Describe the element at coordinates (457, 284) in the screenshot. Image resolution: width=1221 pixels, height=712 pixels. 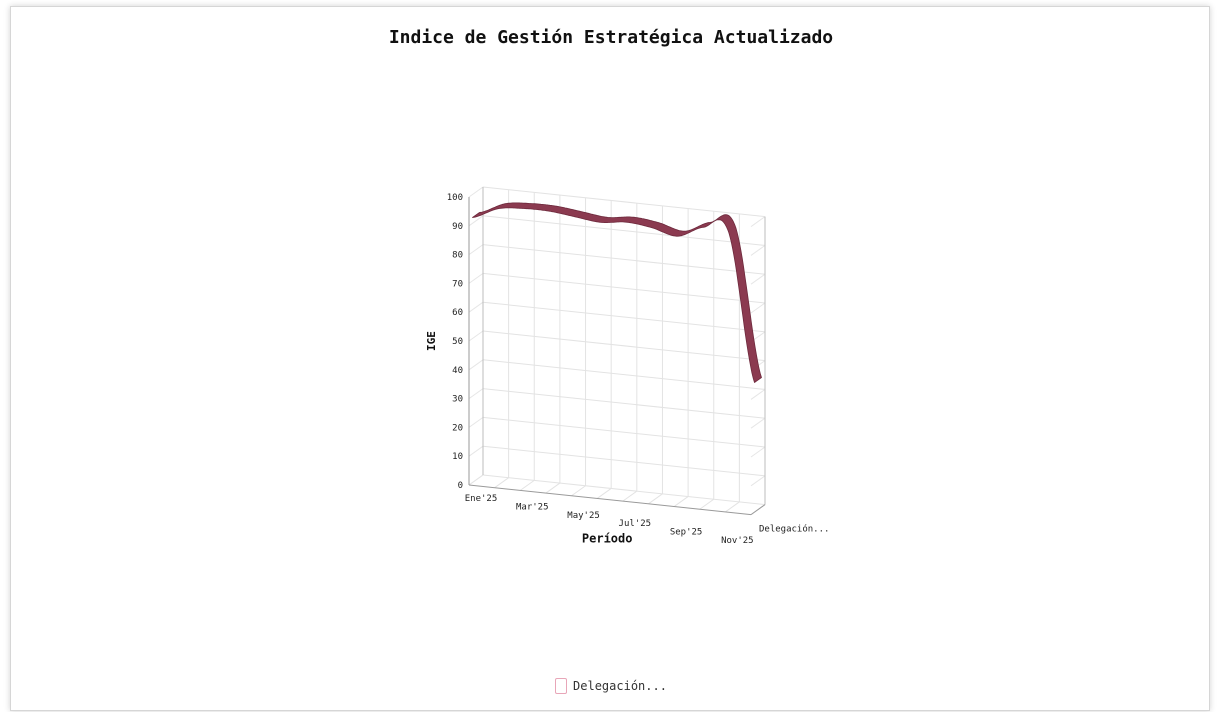
I see `y-tick-label: 70` at that location.